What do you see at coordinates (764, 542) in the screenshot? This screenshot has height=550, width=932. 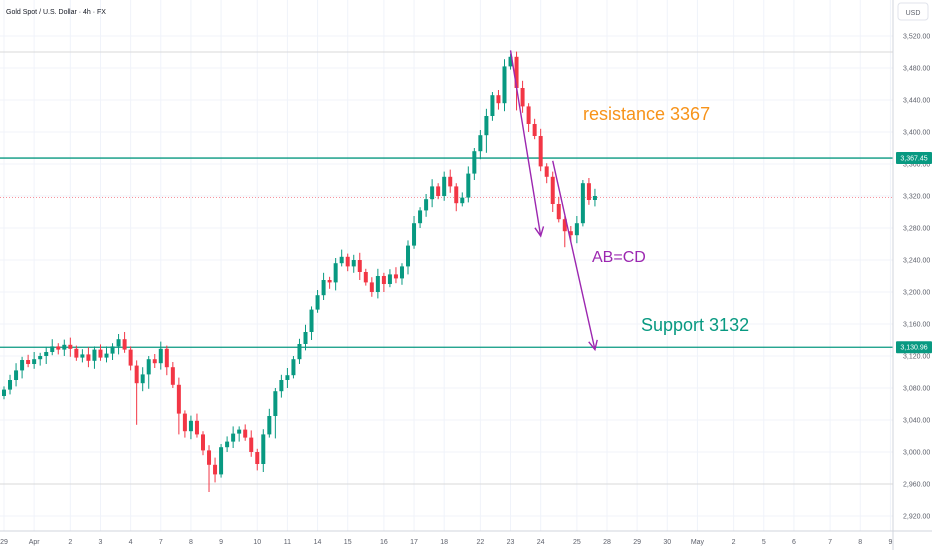 I see `x-tick-label: 5` at bounding box center [764, 542].